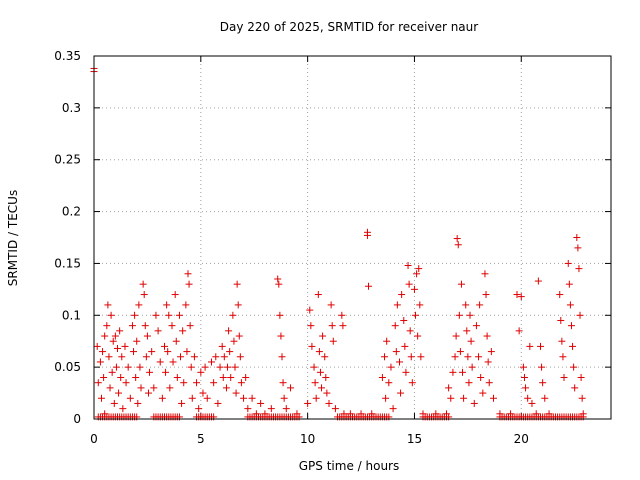 The width and height of the screenshot is (640, 480). Describe the element at coordinates (67, 160) in the screenshot. I see `y-tick-label: 0.25` at that location.